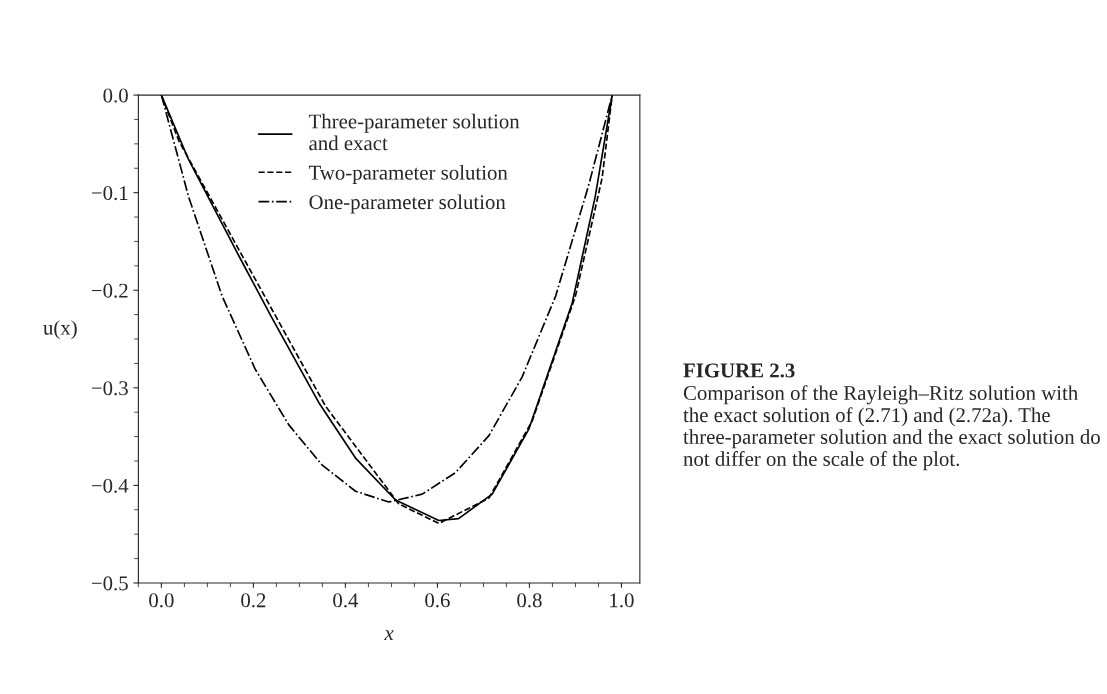 This screenshot has height=694, width=1107. I want to click on x-tick-label: 0.6, so click(437, 600).